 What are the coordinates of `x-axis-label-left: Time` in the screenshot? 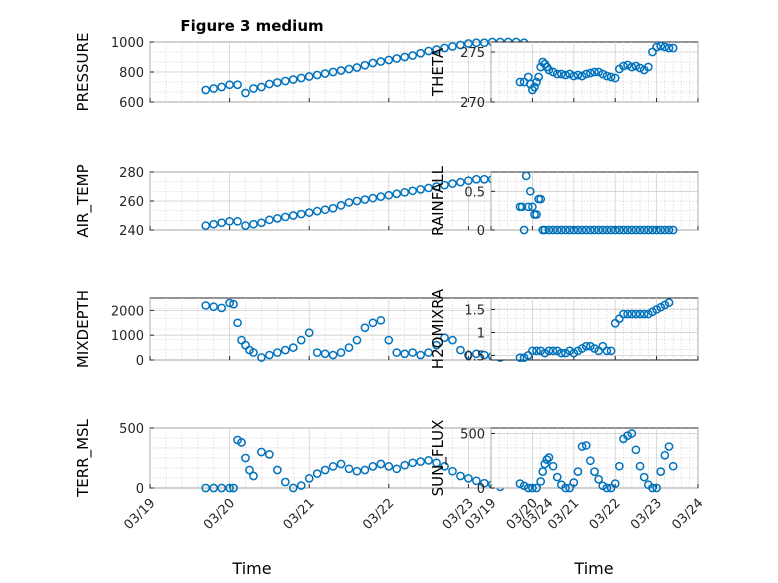 It's located at (251, 568).